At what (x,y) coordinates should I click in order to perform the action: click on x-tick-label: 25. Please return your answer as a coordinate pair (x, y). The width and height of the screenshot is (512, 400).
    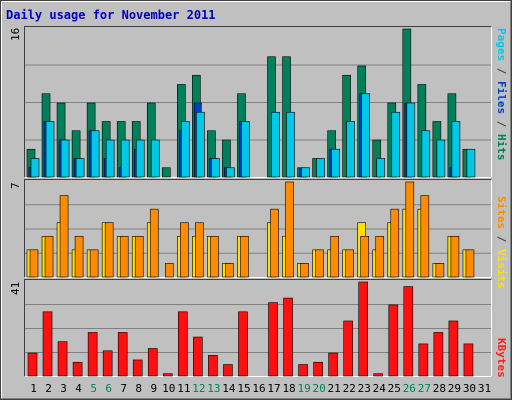
    Looking at the image, I should click on (394, 388).